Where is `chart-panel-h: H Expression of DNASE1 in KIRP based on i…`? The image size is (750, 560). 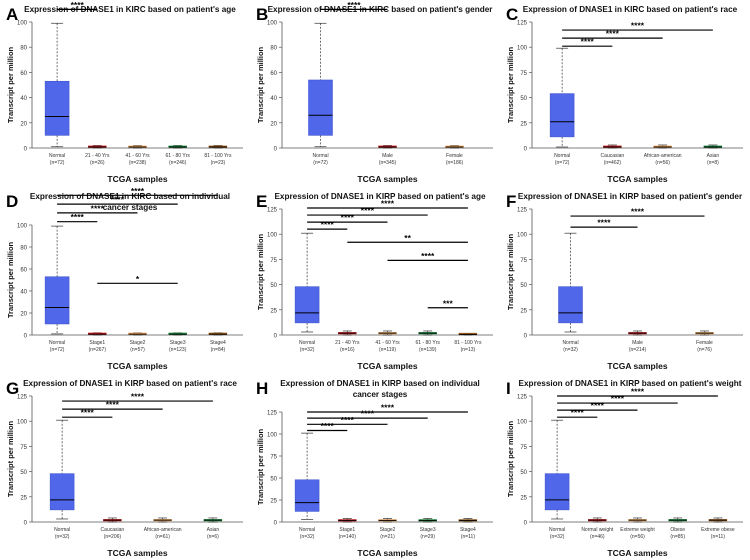 chart-panel-h: H Expression of DNASE1 in KIRP based on i… is located at coordinates (374, 468).